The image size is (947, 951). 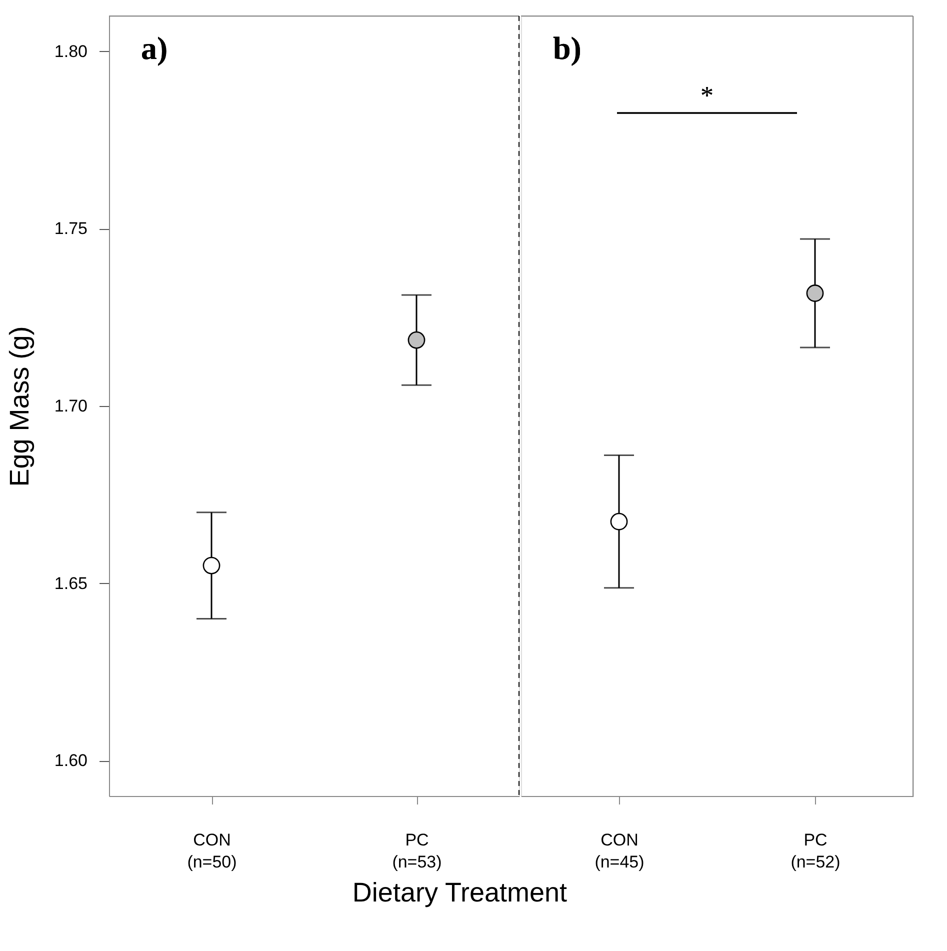 What do you see at coordinates (460, 893) in the screenshot?
I see `x-axis-title: Dietary Treatment` at bounding box center [460, 893].